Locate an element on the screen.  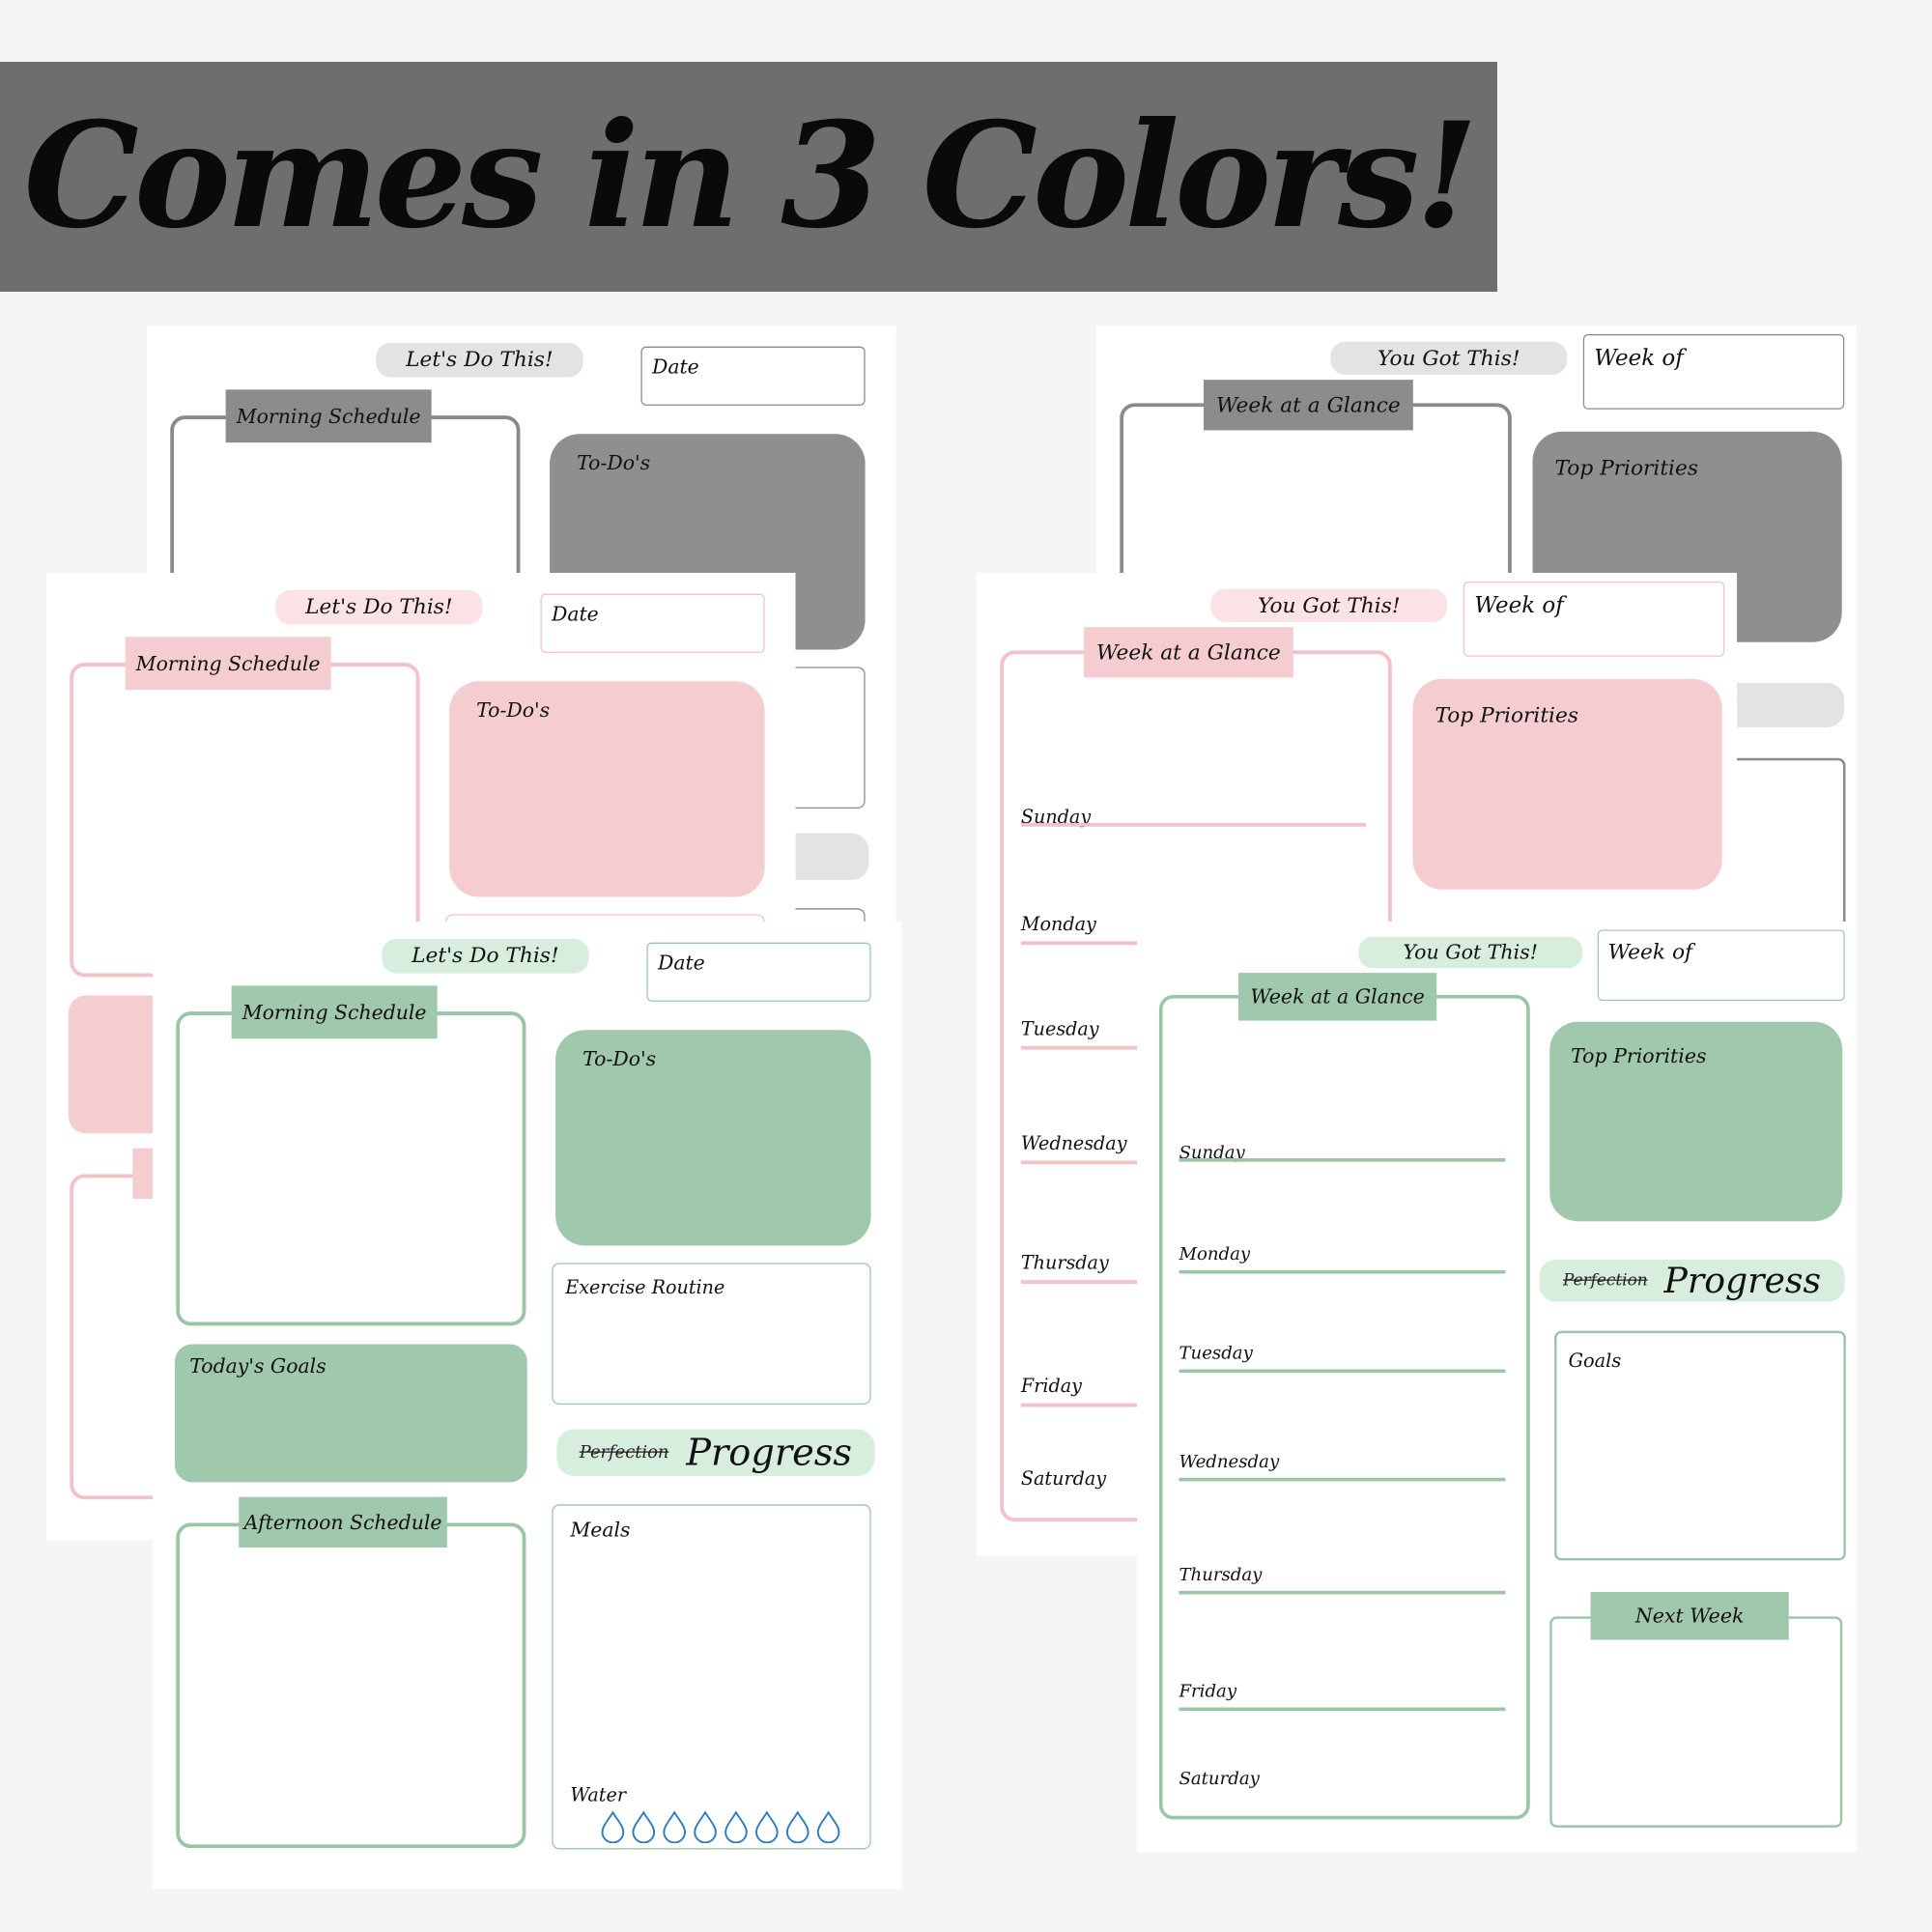
day-line-monday is located at coordinates (1342, 1271).